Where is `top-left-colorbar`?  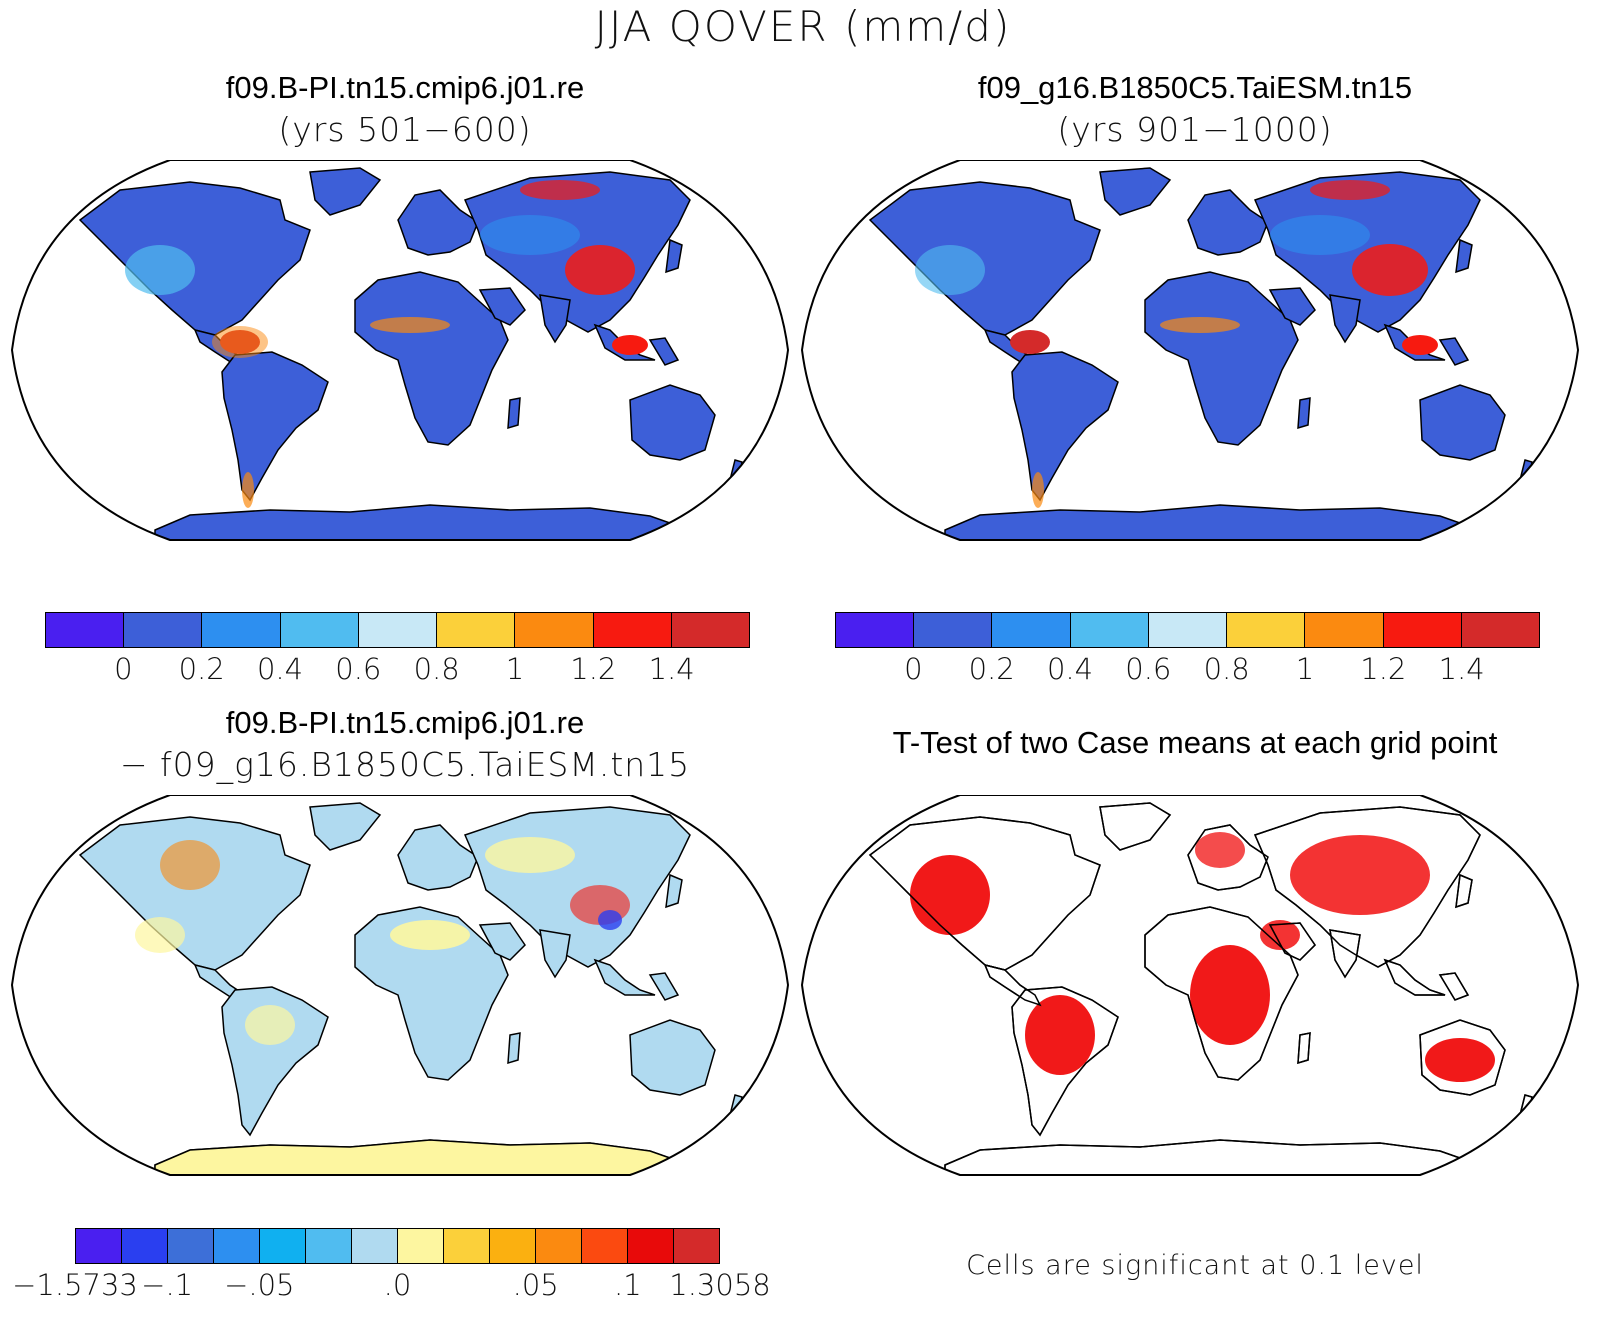
top-left-colorbar is located at coordinates (397, 630).